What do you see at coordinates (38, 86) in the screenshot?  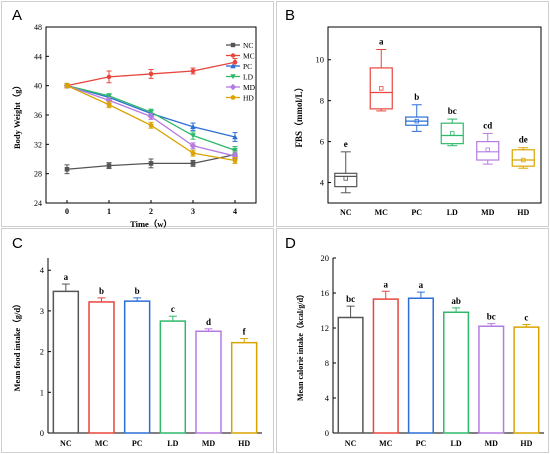 I see `a-ytick-label: 40` at bounding box center [38, 86].